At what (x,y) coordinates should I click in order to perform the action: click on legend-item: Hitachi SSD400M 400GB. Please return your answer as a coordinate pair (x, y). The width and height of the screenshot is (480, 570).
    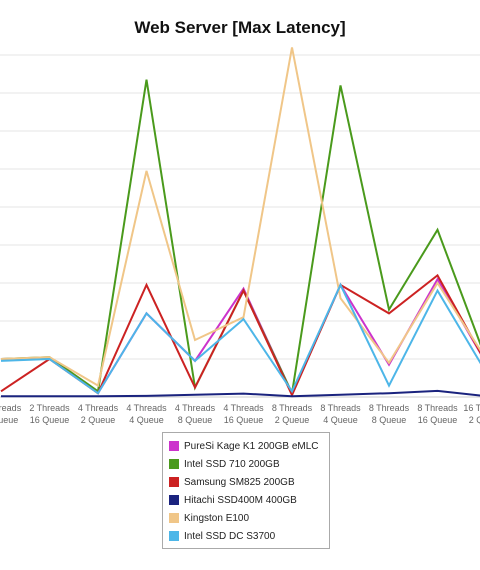
    Looking at the image, I should click on (246, 500).